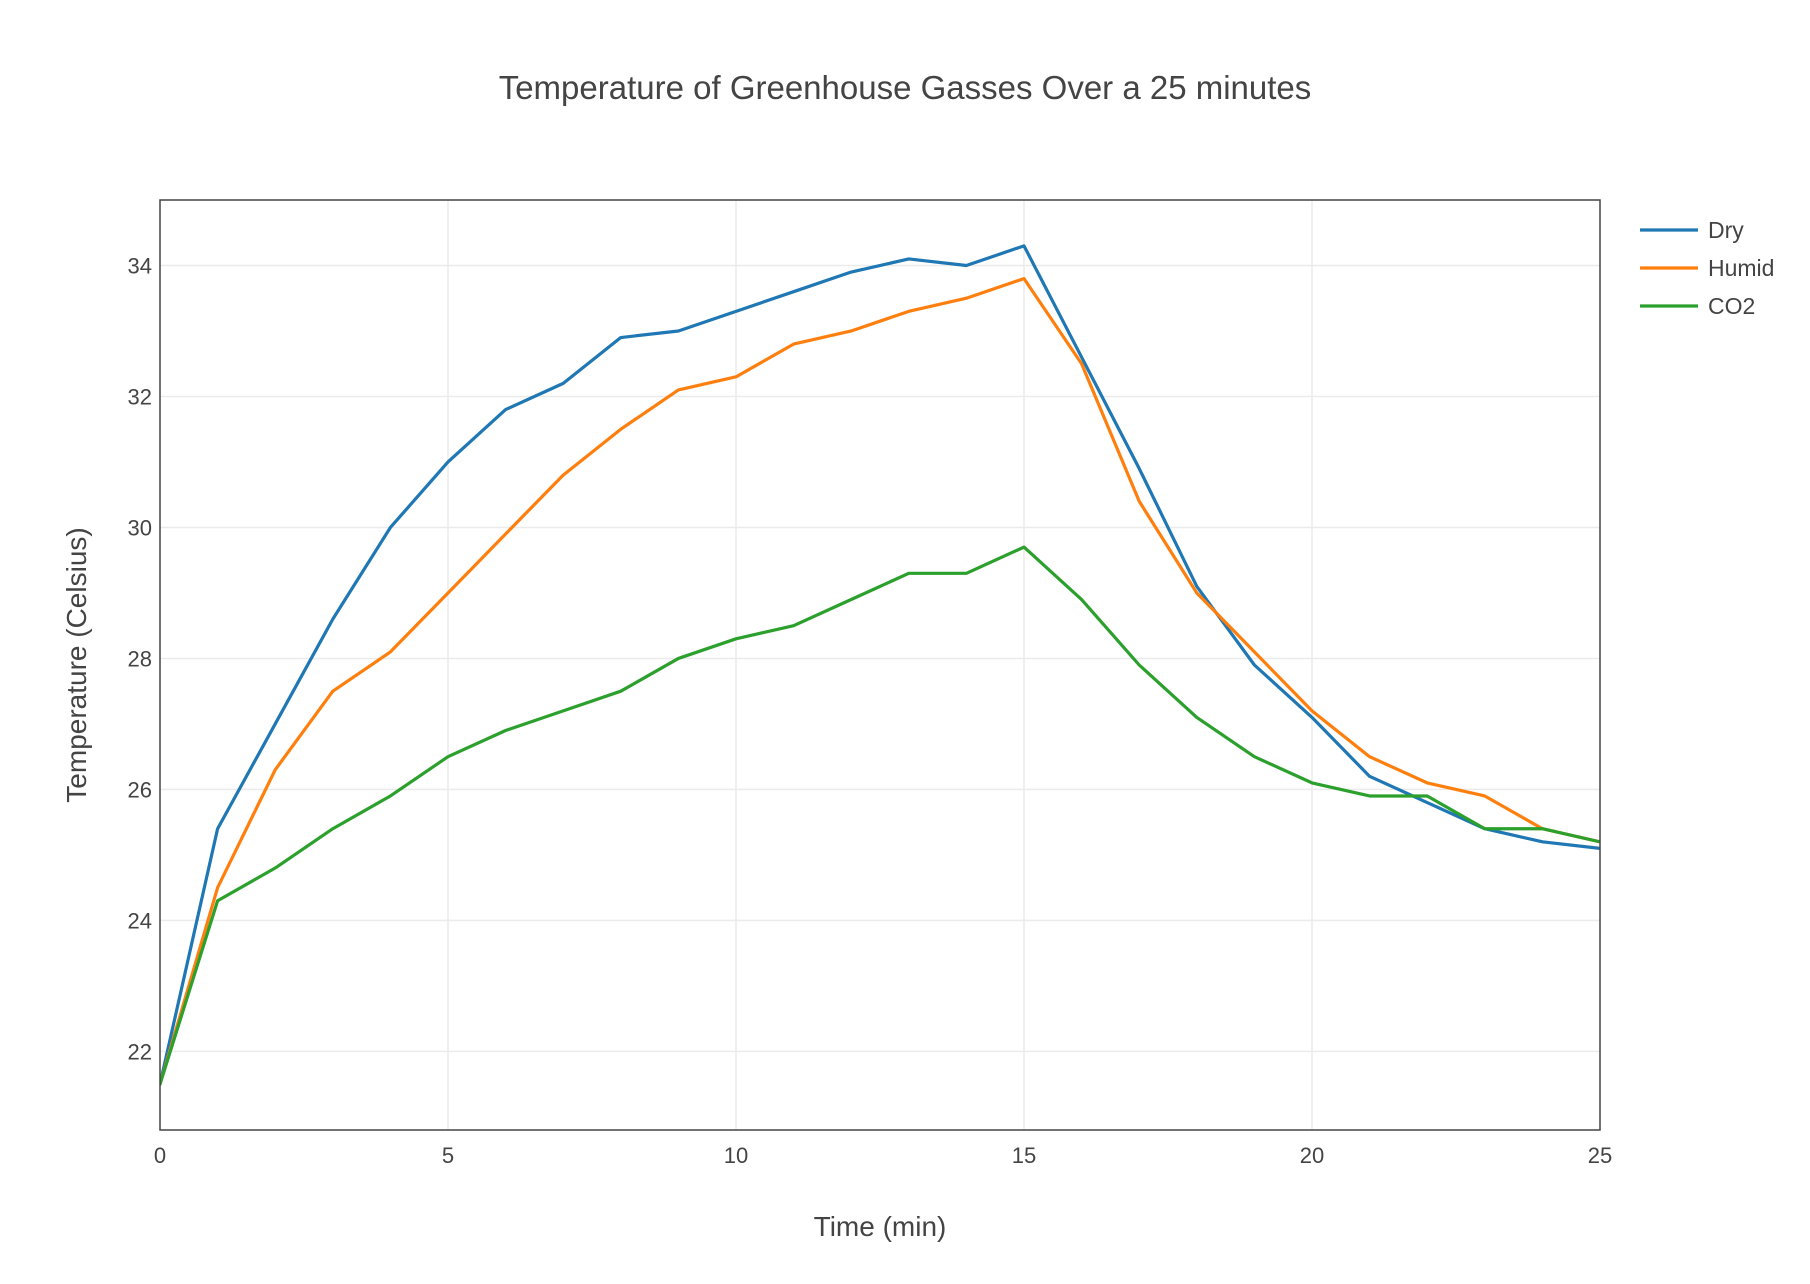 This screenshot has width=1810, height=1284. What do you see at coordinates (1600, 1155) in the screenshot?
I see `x-tick-label: 25` at bounding box center [1600, 1155].